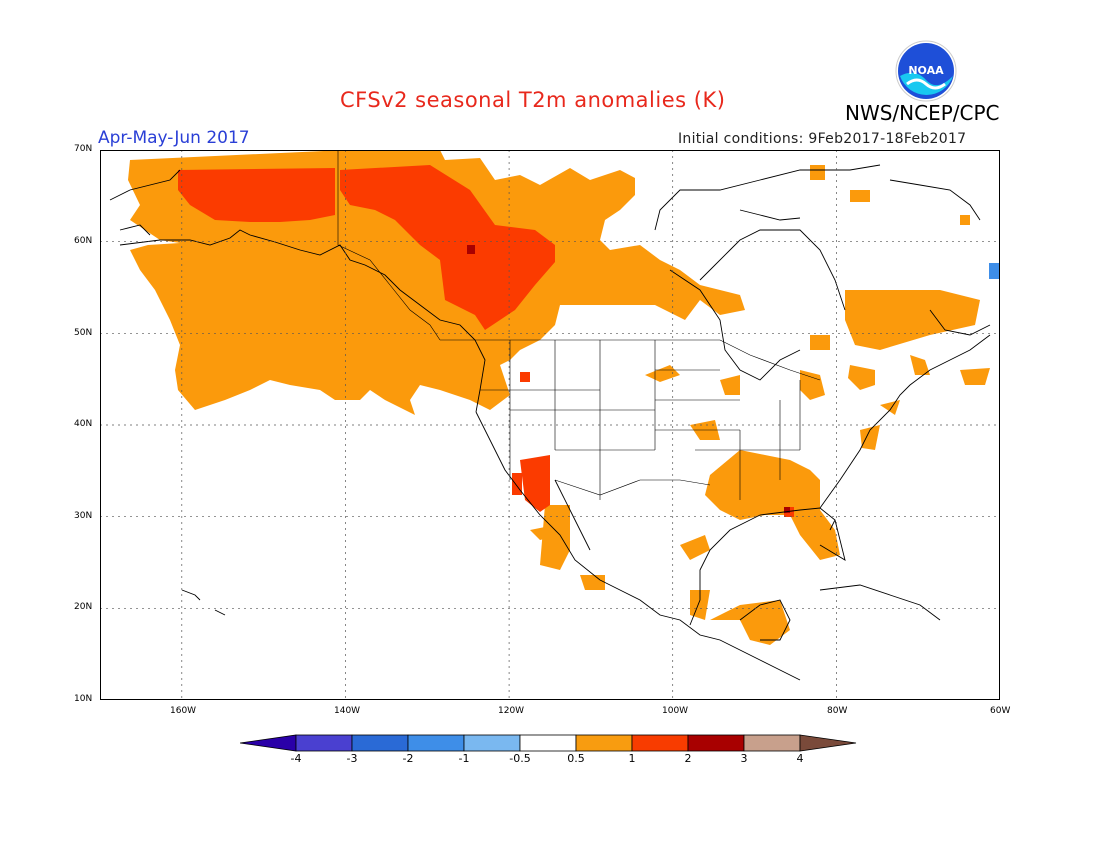 The width and height of the screenshot is (1100, 850). I want to click on lon-label-80w: 80W, so click(837, 711).